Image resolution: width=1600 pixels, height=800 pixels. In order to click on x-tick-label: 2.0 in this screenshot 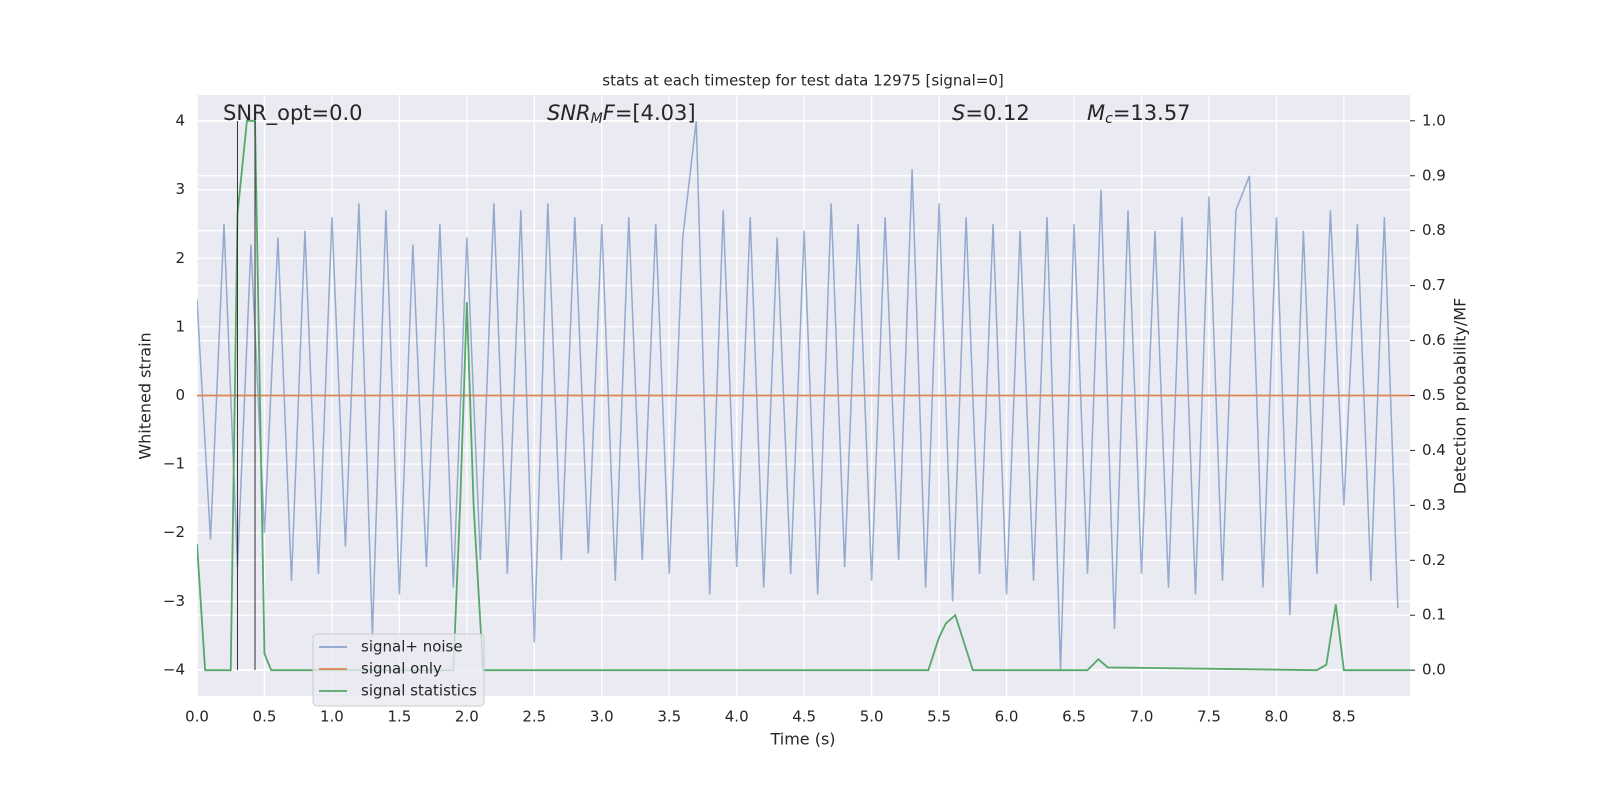, I will do `click(467, 717)`.